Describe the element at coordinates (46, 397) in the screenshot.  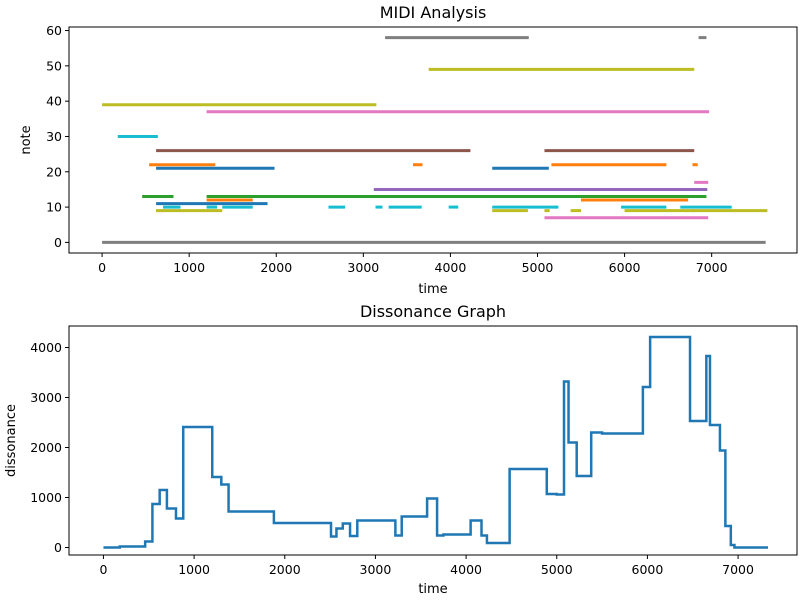
I see `y-tick-label: 3000` at that location.